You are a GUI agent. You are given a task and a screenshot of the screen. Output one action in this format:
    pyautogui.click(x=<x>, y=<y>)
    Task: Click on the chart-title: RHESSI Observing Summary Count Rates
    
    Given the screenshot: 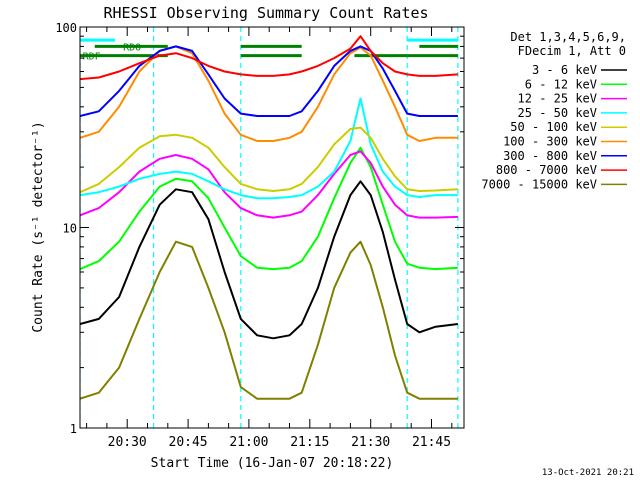 What is the action you would take?
    pyautogui.click(x=265, y=13)
    